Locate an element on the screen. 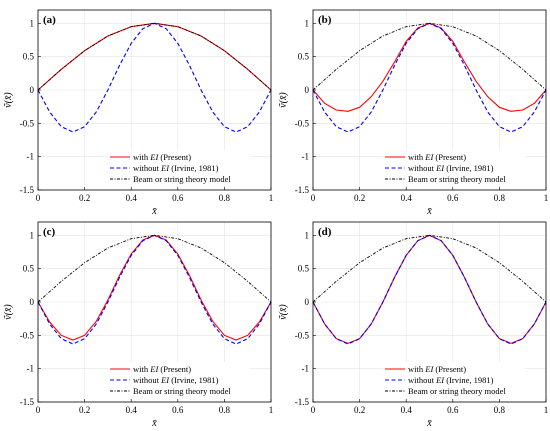 The height and width of the screenshot is (431, 550). x-tick-label: 1 is located at coordinates (271, 410).